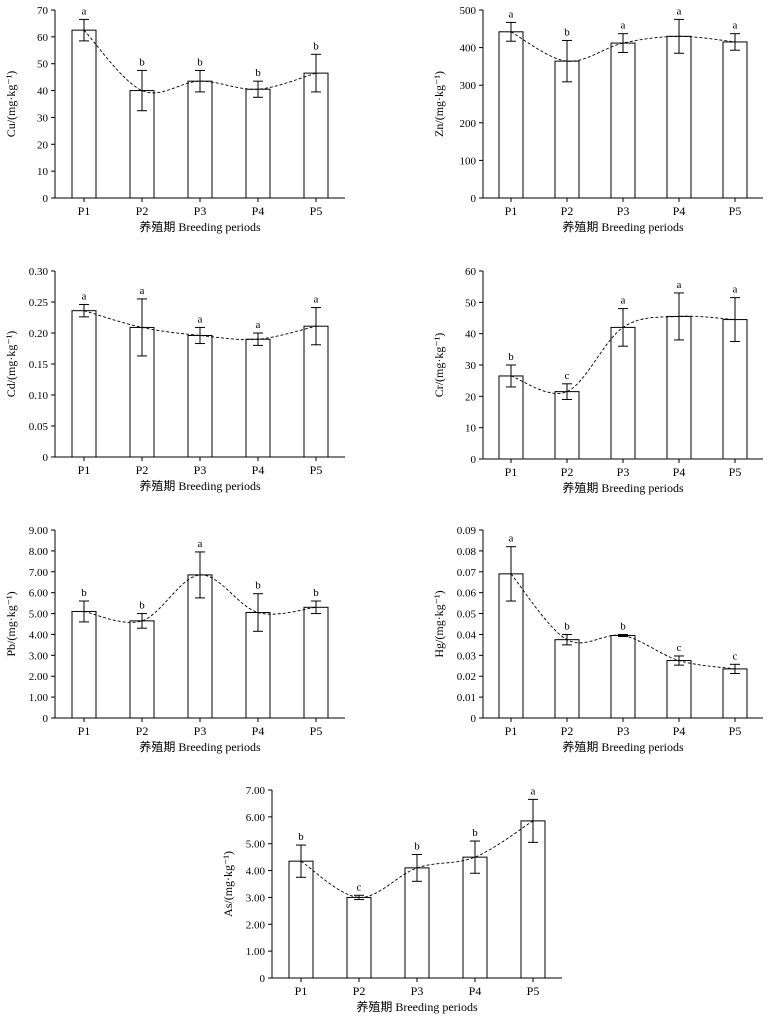 This screenshot has height=1017, width=771. Describe the element at coordinates (39, 635) in the screenshot. I see `y-tick-label: 4.00` at that location.